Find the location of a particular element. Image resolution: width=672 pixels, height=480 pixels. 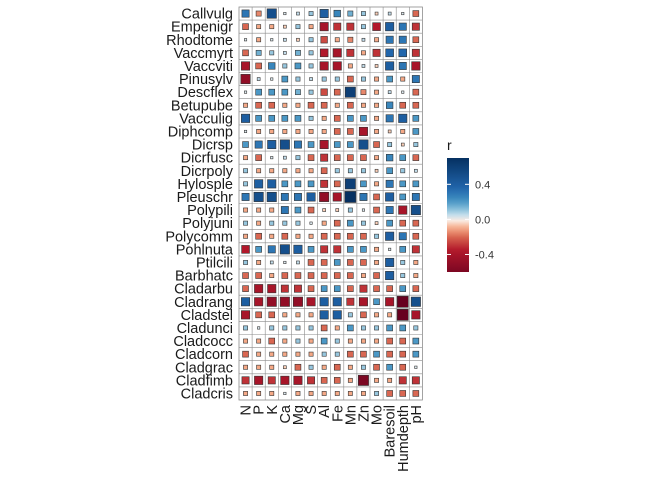

row-label: Vacculig is located at coordinates (206, 119).